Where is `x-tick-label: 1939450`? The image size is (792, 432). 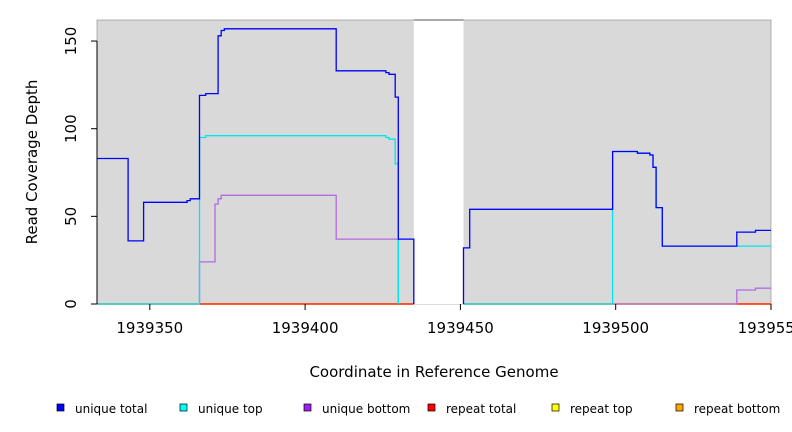 x-tick-label: 1939450 is located at coordinates (460, 328).